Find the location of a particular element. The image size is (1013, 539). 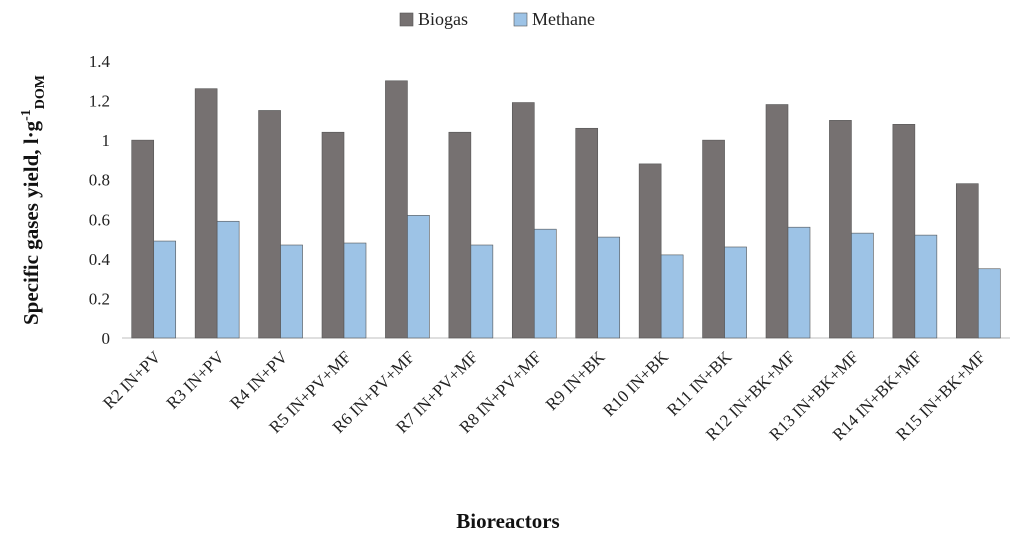

legend-label-methane: Methane is located at coordinates (563, 19).